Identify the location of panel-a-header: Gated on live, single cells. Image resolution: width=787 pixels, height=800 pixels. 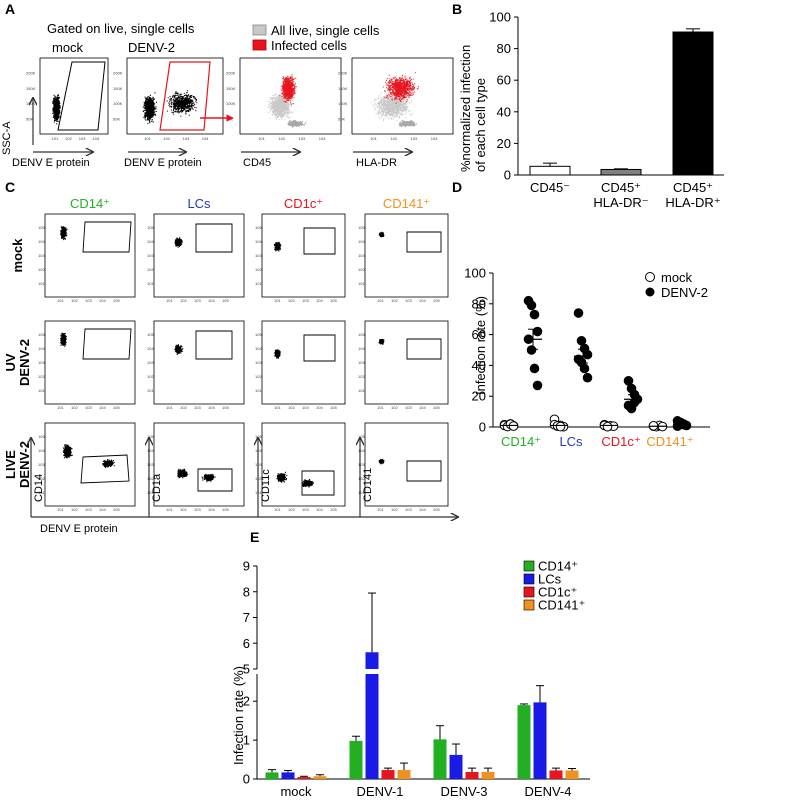
(121, 28).